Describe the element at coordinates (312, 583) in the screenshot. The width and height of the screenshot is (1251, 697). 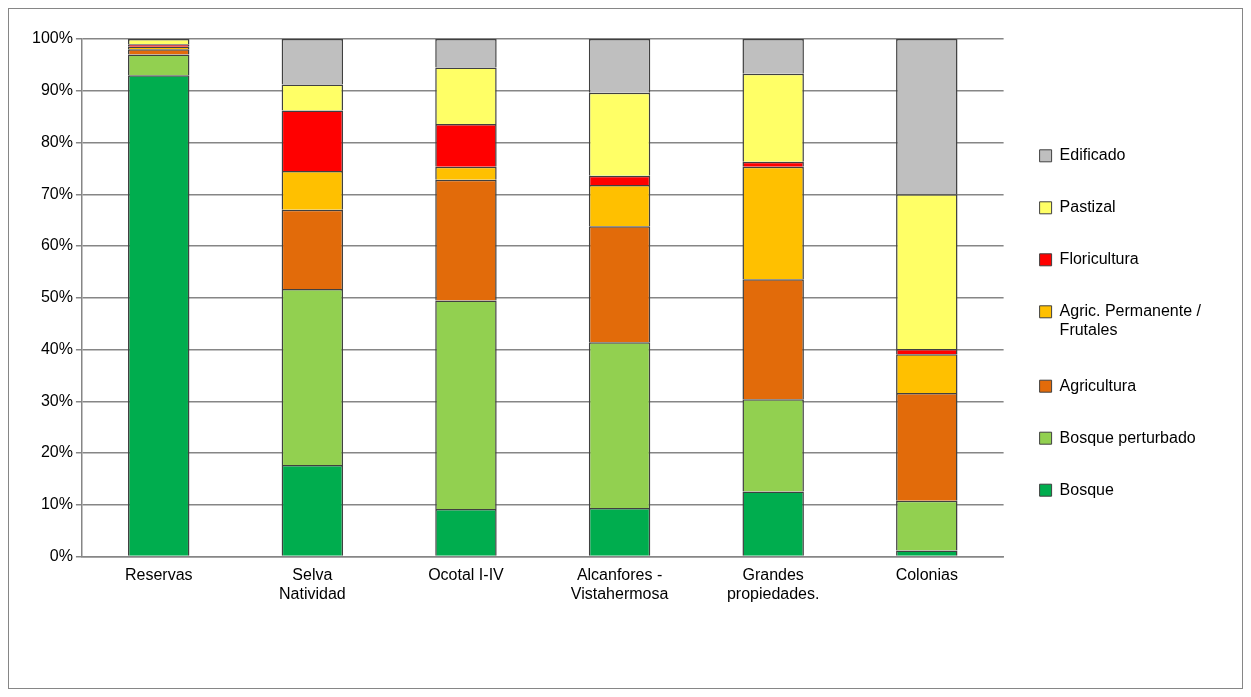
I see `x-tick-label: Selva Natividad` at that location.